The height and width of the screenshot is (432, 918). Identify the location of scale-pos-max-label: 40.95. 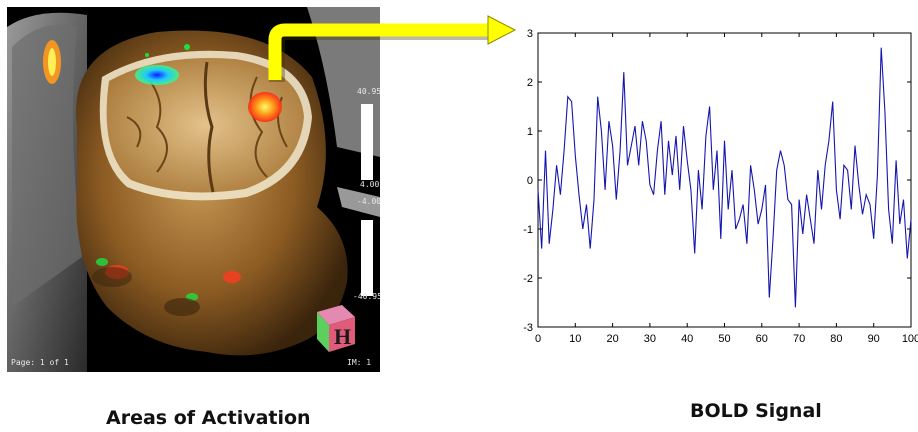
(368, 91).